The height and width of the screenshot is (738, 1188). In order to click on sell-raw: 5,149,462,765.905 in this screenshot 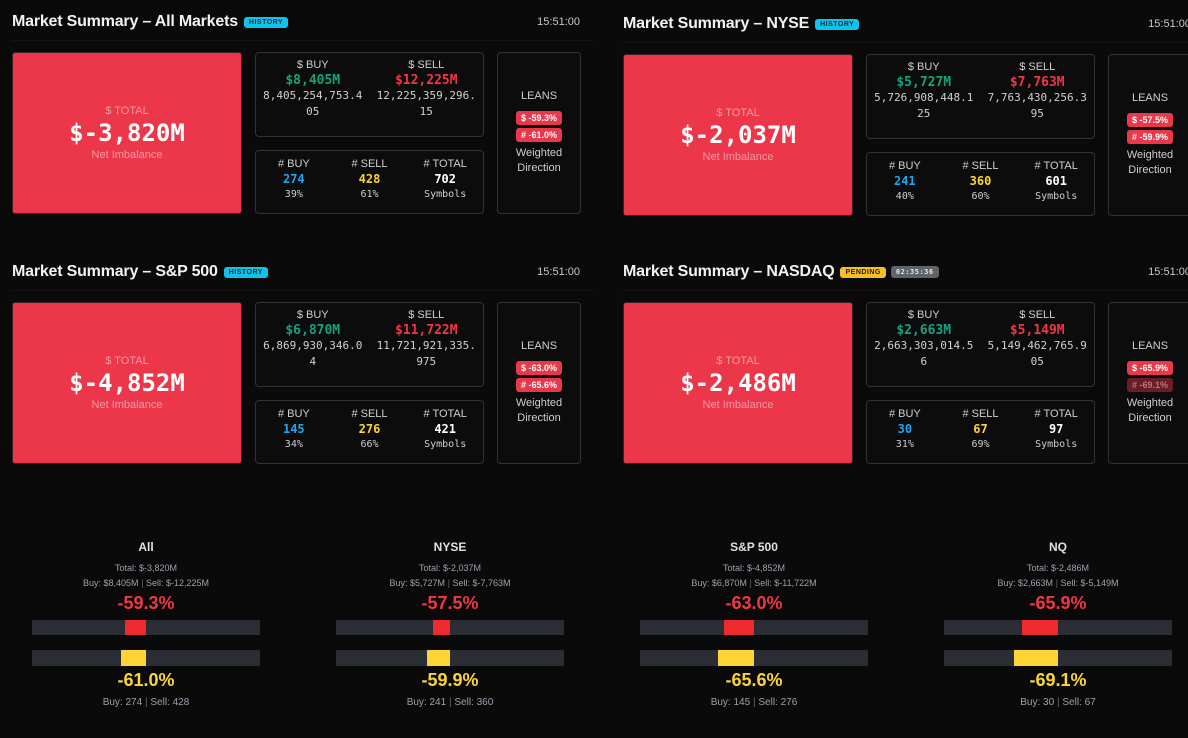, I will do `click(1037, 353)`.